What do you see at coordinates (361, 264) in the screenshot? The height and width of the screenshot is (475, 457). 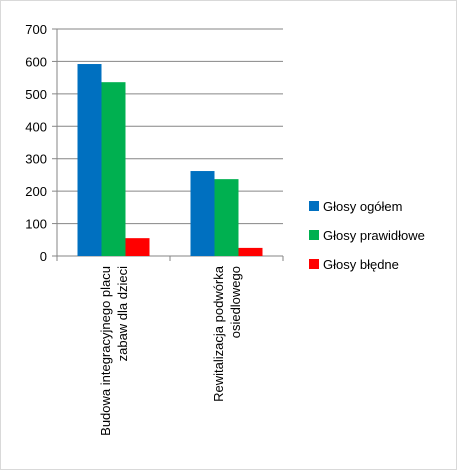 I see `legend-label: Głosy błędne` at bounding box center [361, 264].